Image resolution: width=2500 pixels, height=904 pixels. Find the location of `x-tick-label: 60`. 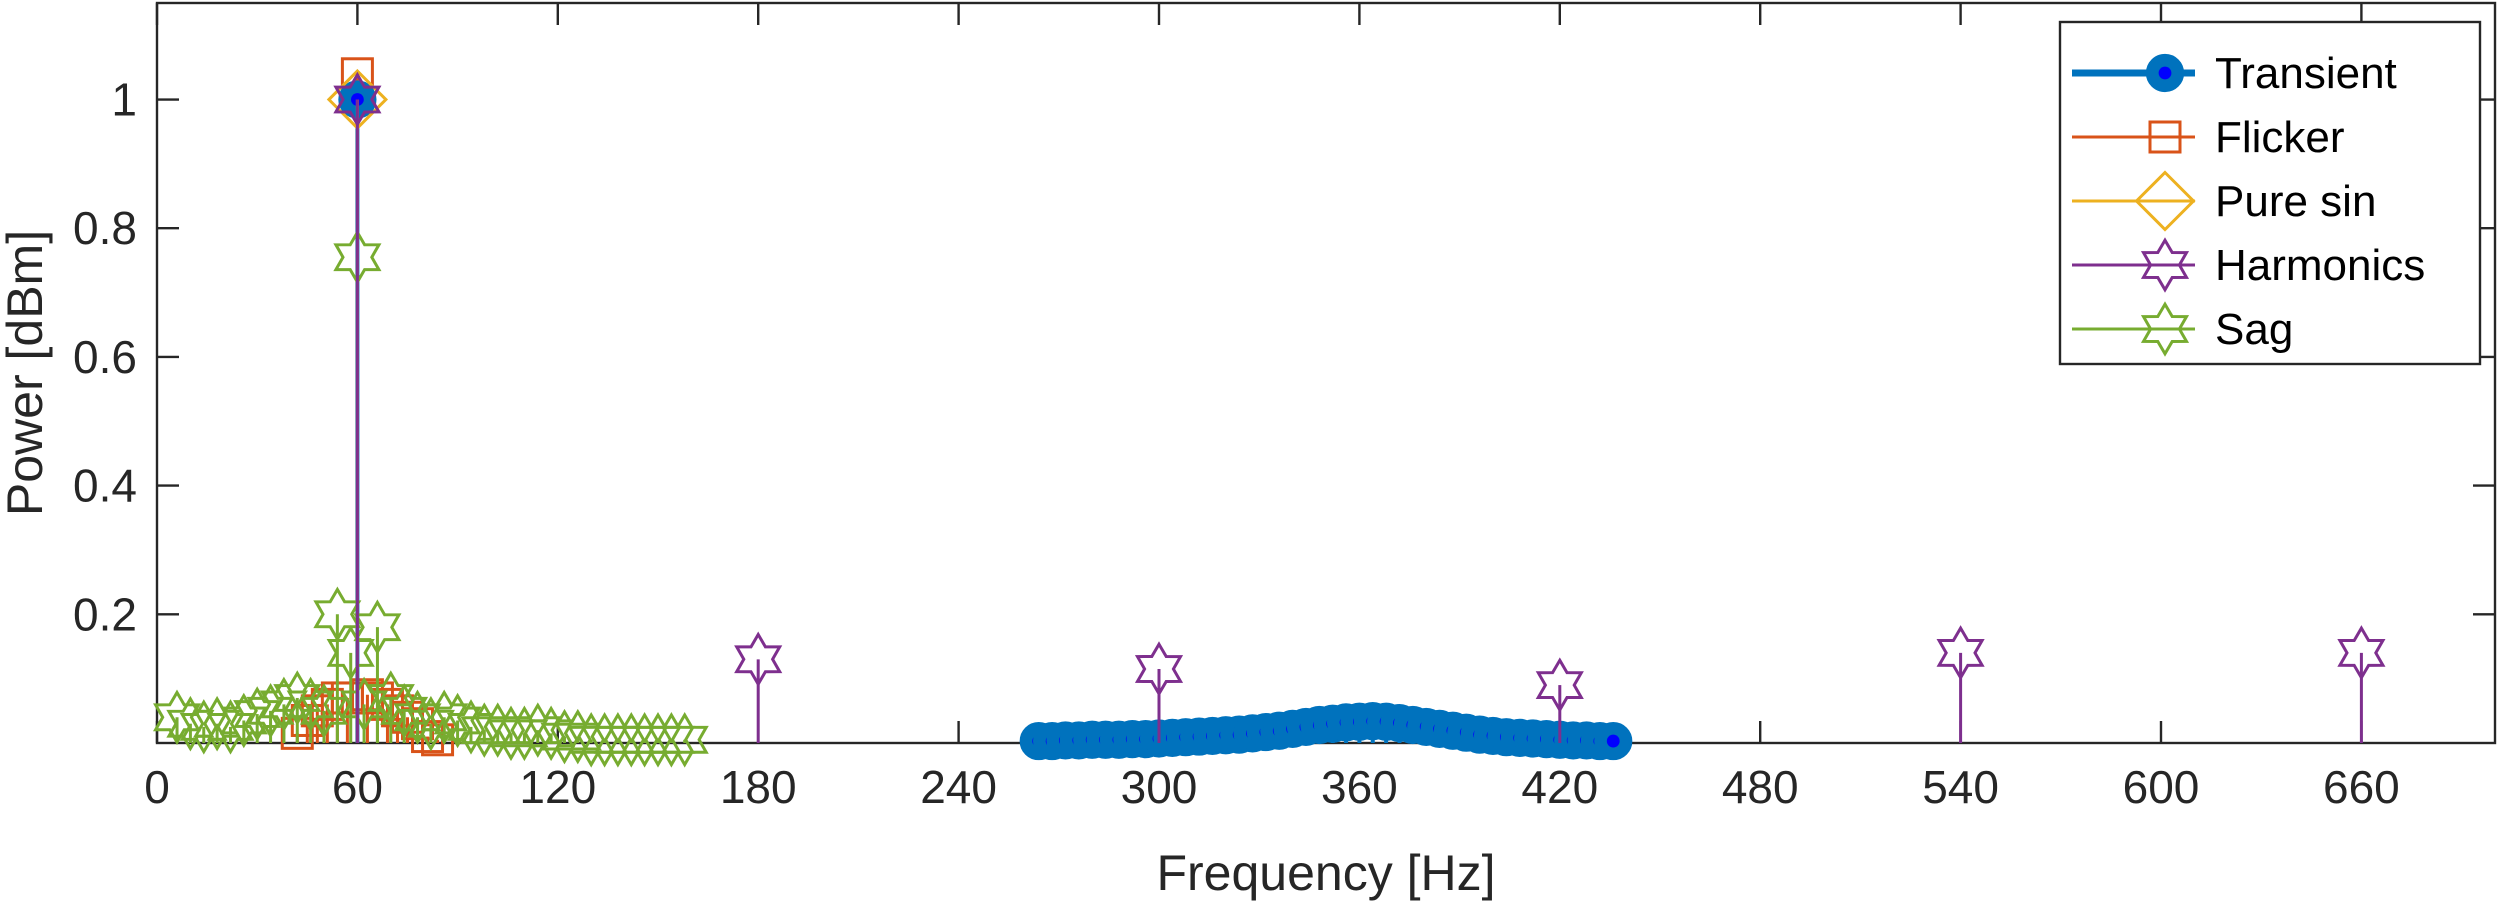

x-tick-label: 60 is located at coordinates (357, 787).